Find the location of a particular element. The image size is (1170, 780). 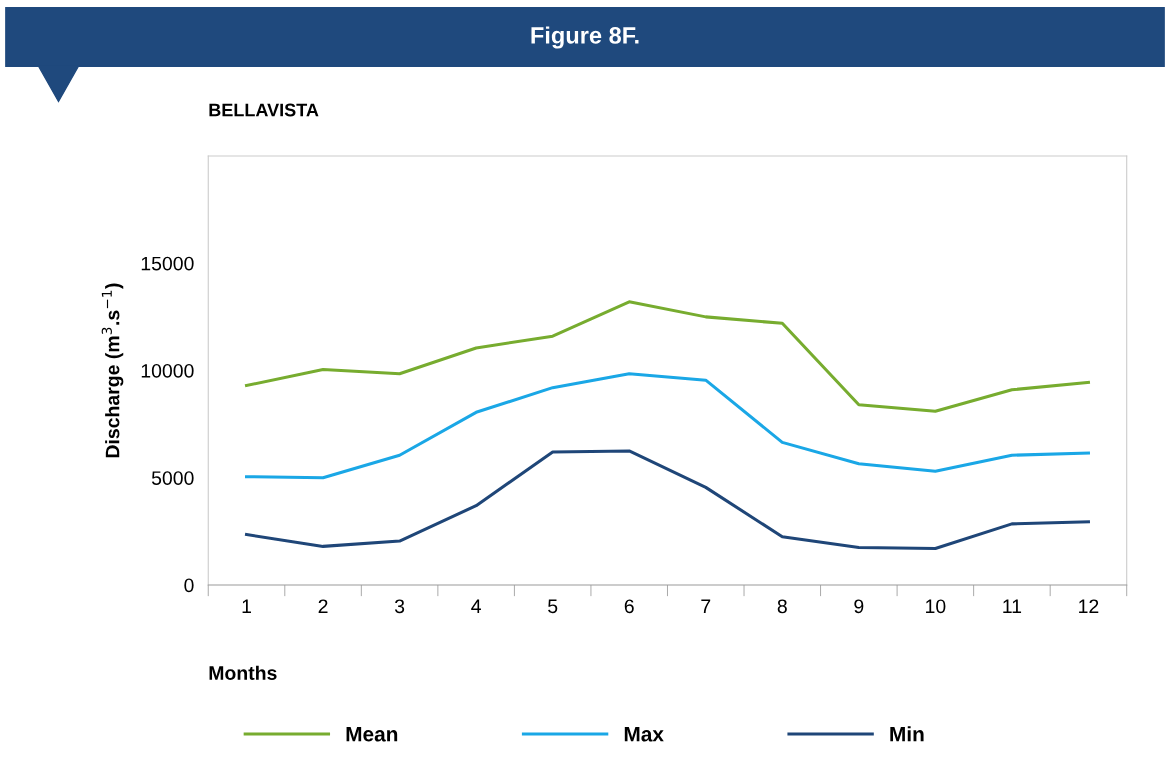

y-axis-title: Discharge (m$^{3}$.s$^{−1}$) is located at coordinates (112, 370).